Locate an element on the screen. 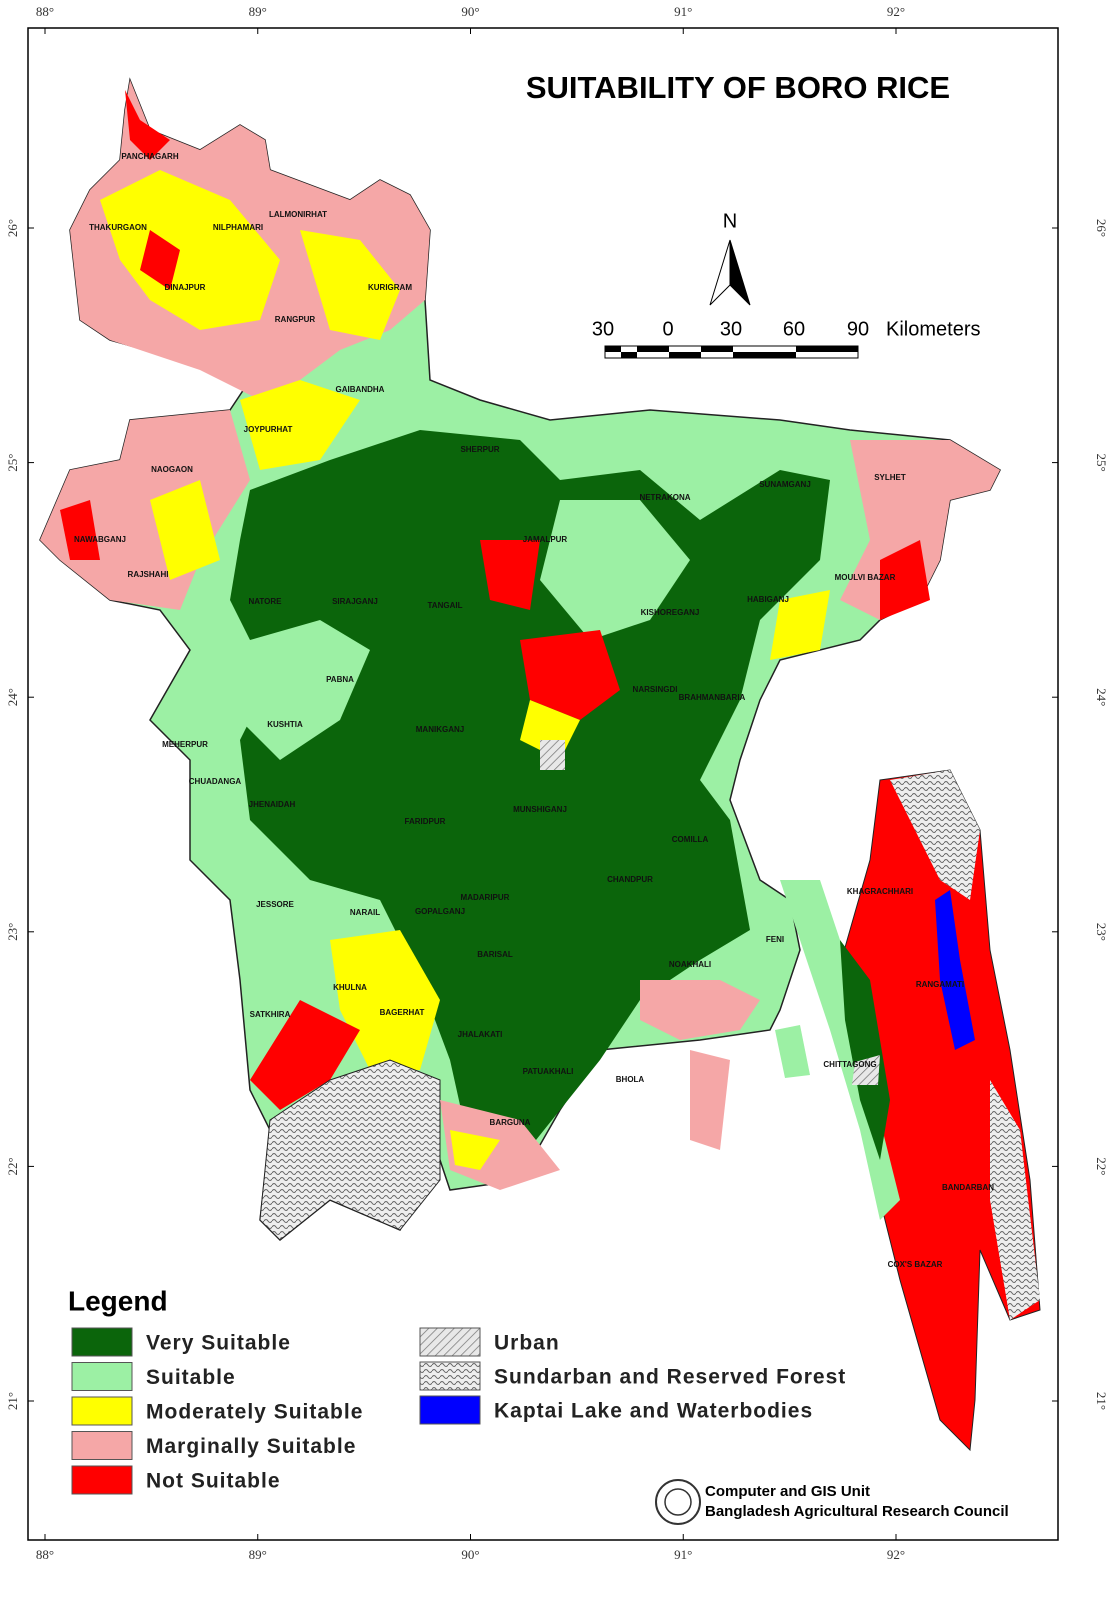  legend-label: Very Suitable is located at coordinates (218, 1343).